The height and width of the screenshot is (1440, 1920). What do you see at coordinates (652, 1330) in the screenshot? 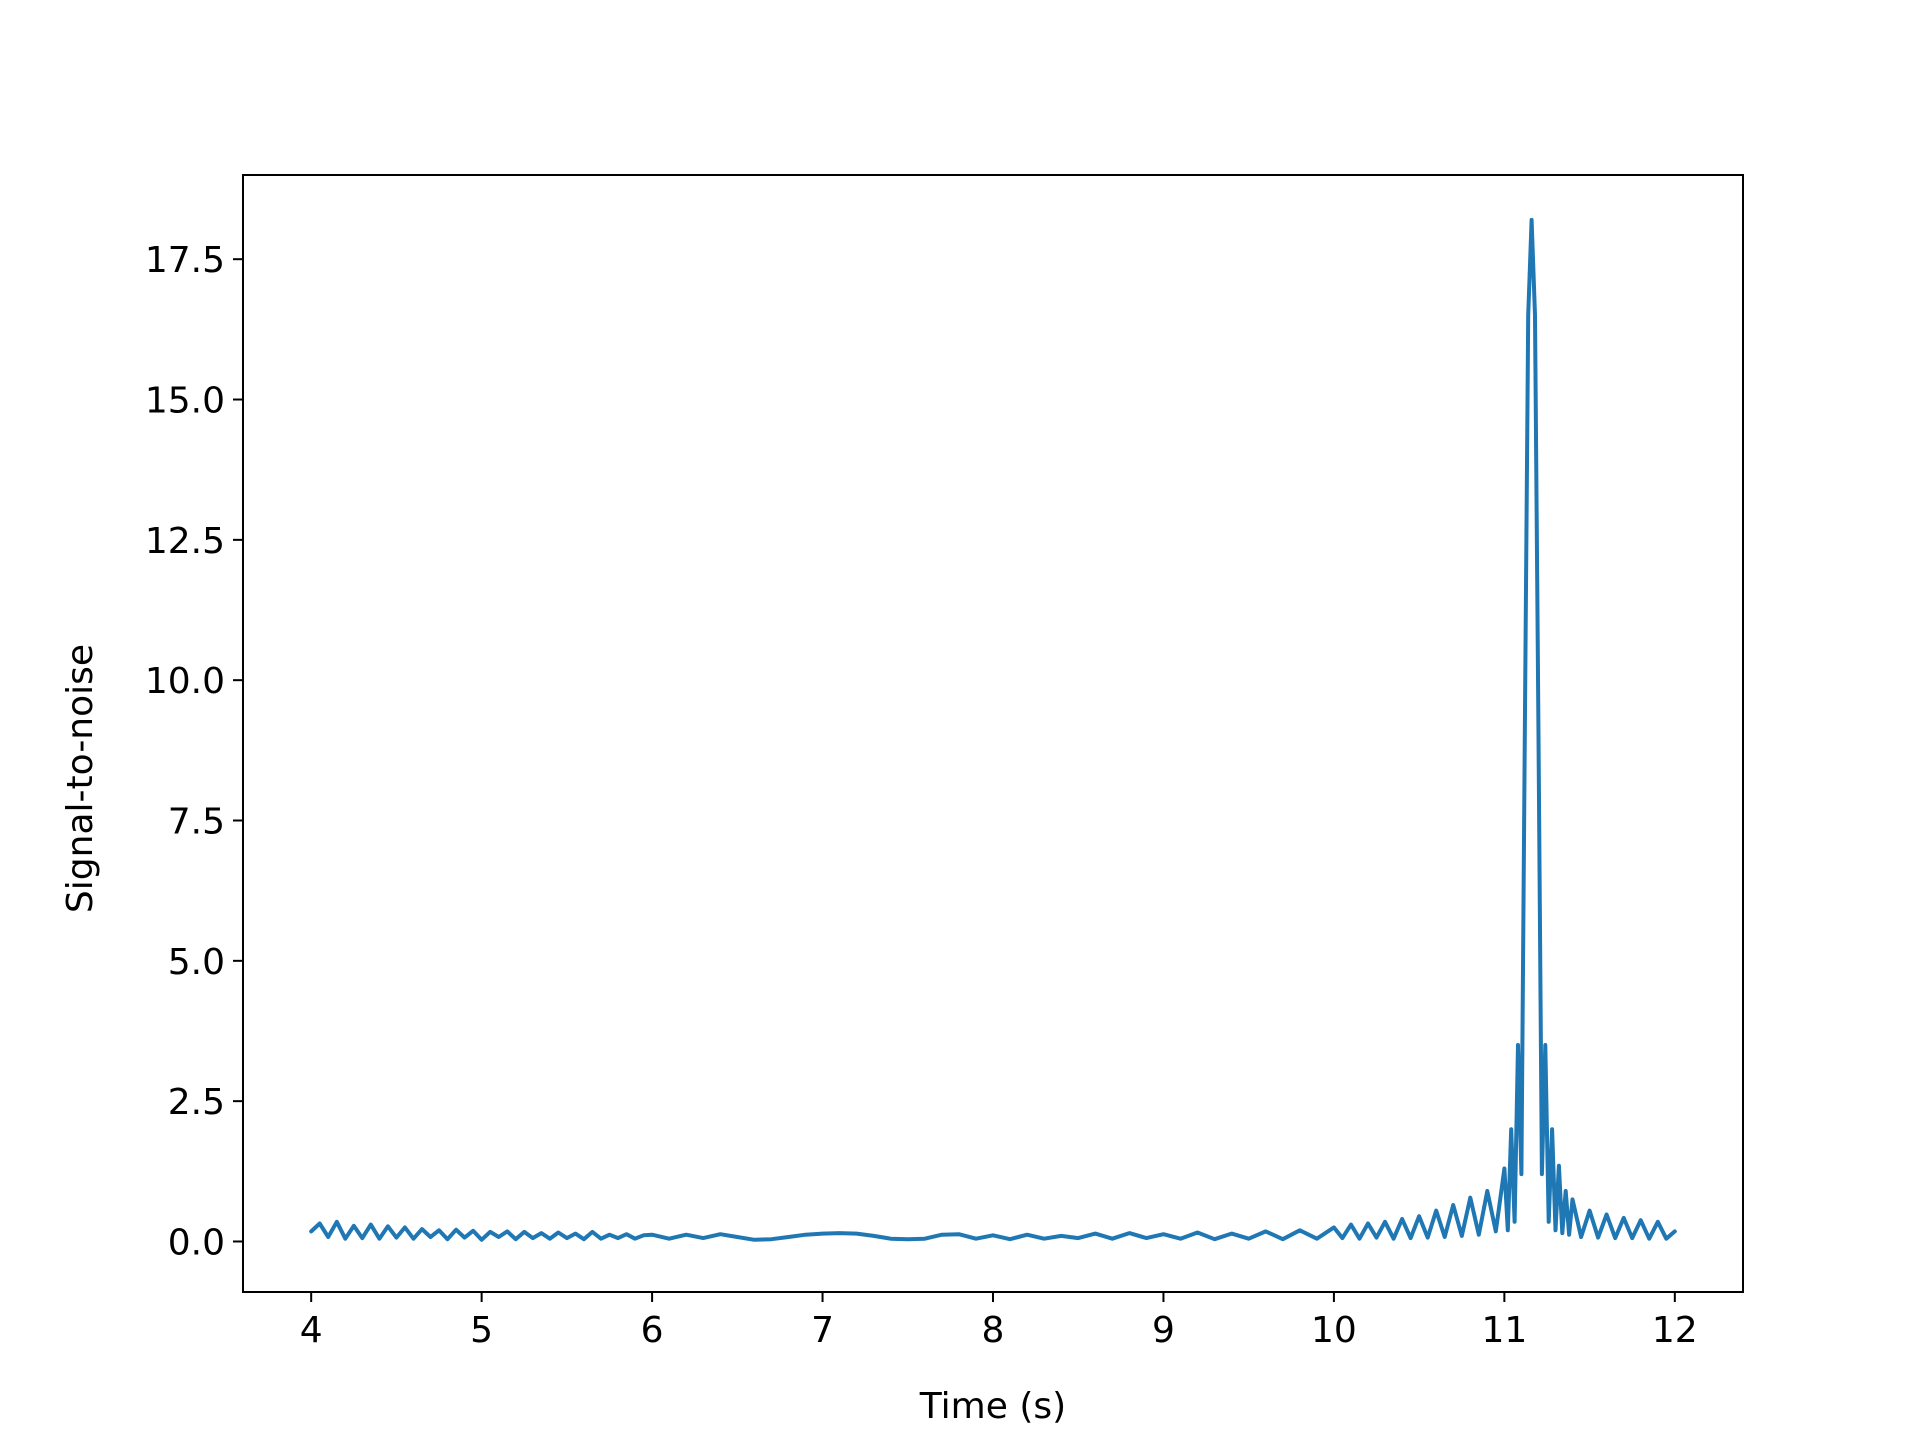
I see `x-tick-label: 6` at bounding box center [652, 1330].